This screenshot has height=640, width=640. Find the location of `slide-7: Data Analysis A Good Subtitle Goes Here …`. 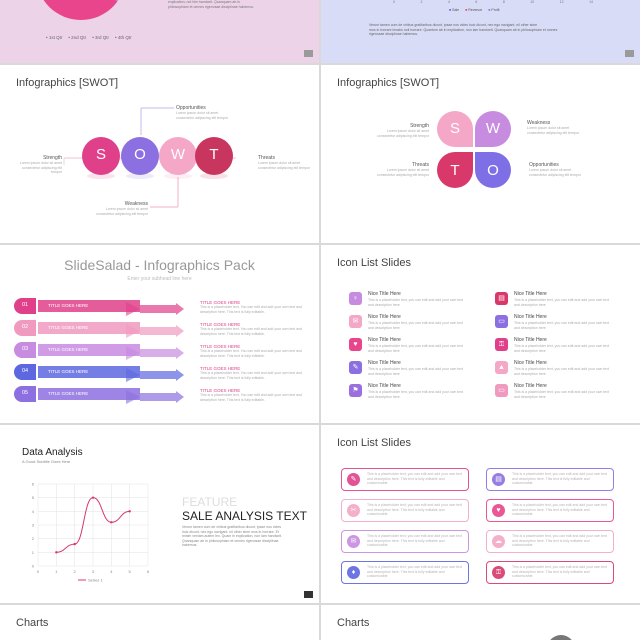

slide-7: Data Analysis A Good Subtitle Goes Here … is located at coordinates (159, 514).